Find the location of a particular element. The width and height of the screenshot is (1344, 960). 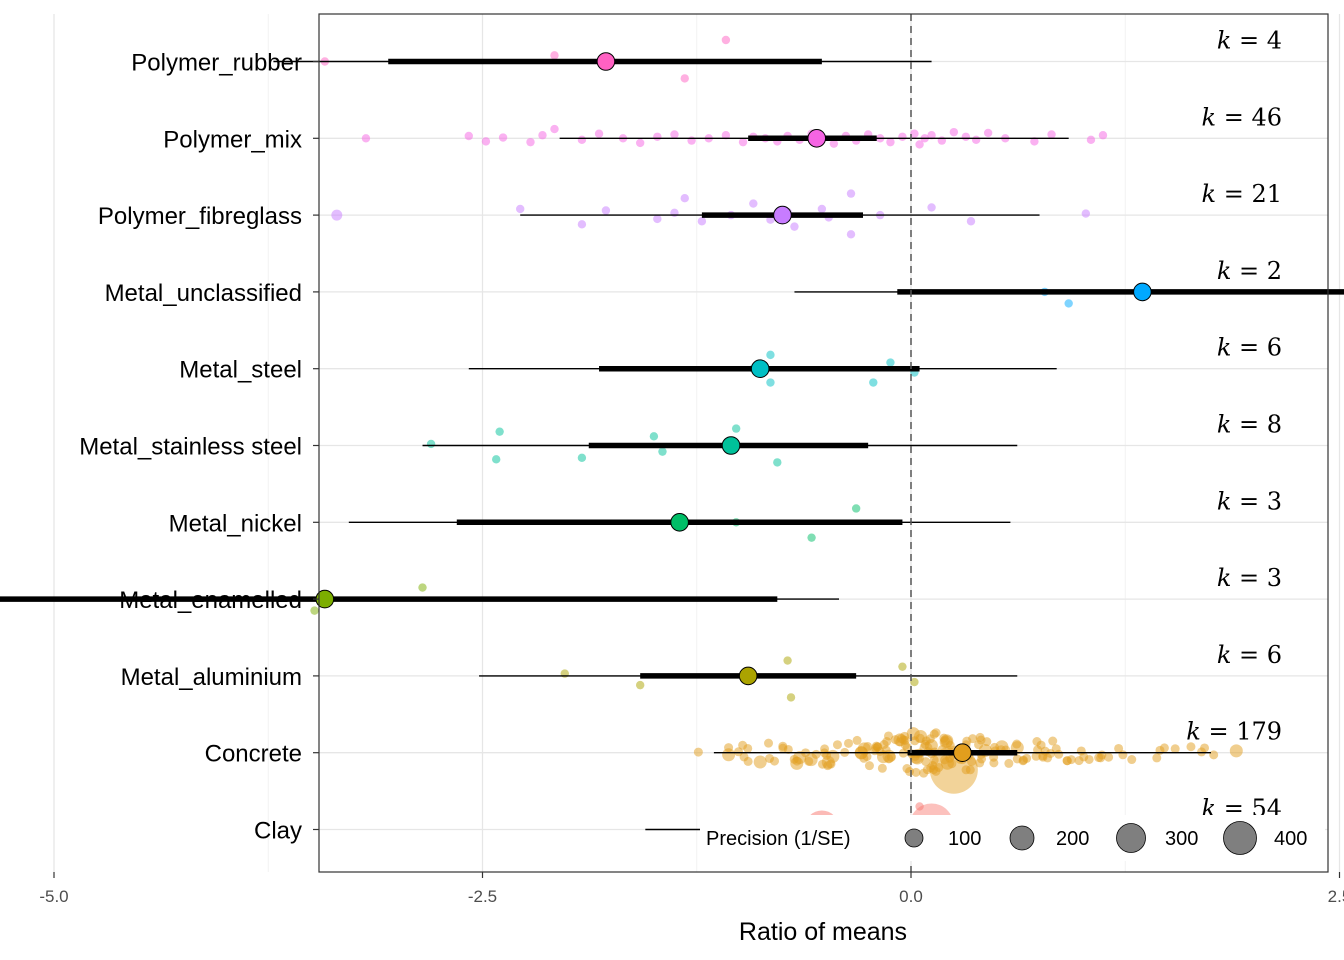

study-point-metal-enamelled is located at coordinates (314, 610).